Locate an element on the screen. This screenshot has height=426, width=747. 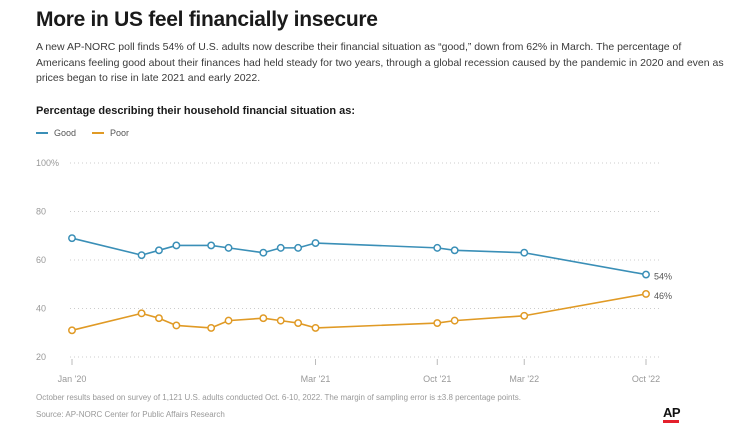
series-line-poor is located at coordinates (359, 312).